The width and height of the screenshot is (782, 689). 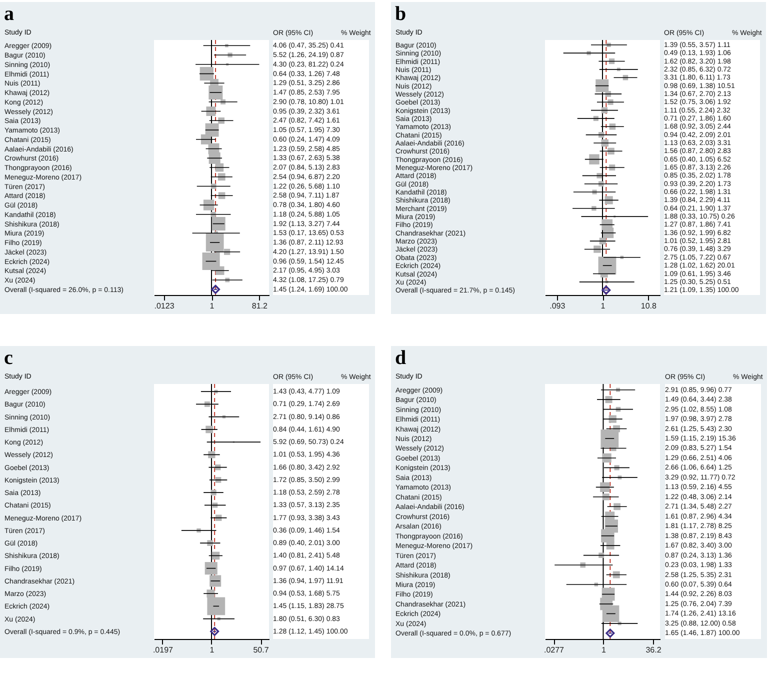 I want to click on chart-title: d, so click(x=400, y=358).